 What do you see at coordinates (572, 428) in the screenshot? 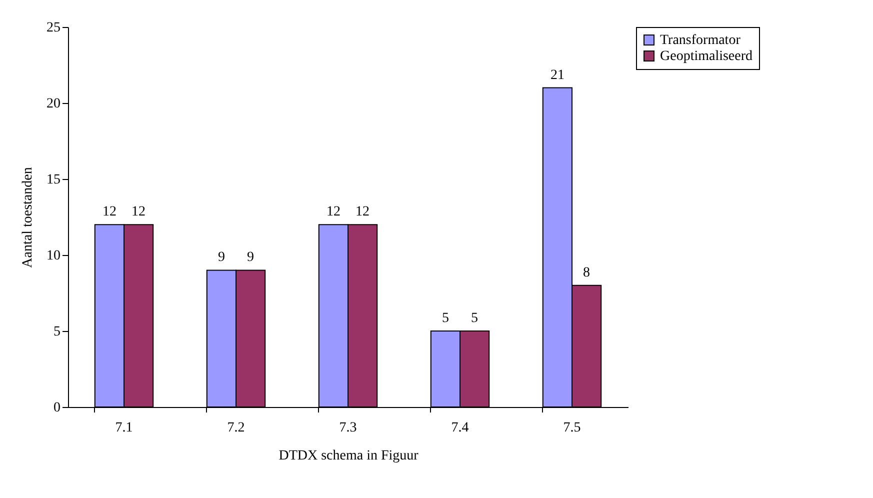
I see `x-tick-label: 7.5` at bounding box center [572, 428].